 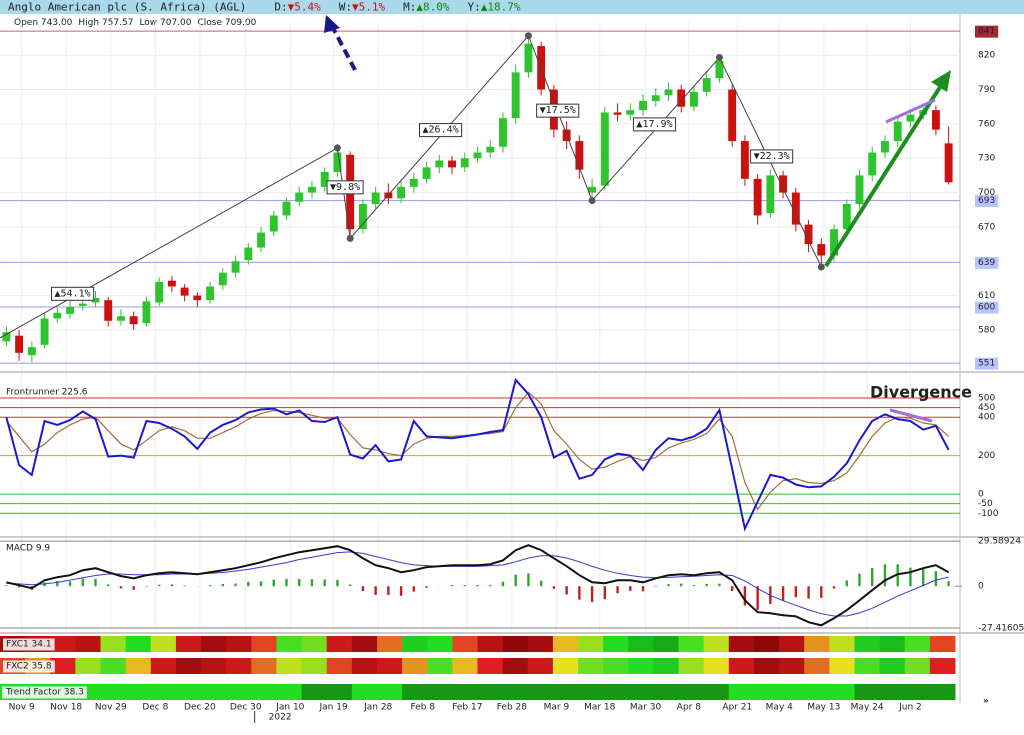 I want to click on x-tick-label: Apr 8, so click(x=689, y=708).